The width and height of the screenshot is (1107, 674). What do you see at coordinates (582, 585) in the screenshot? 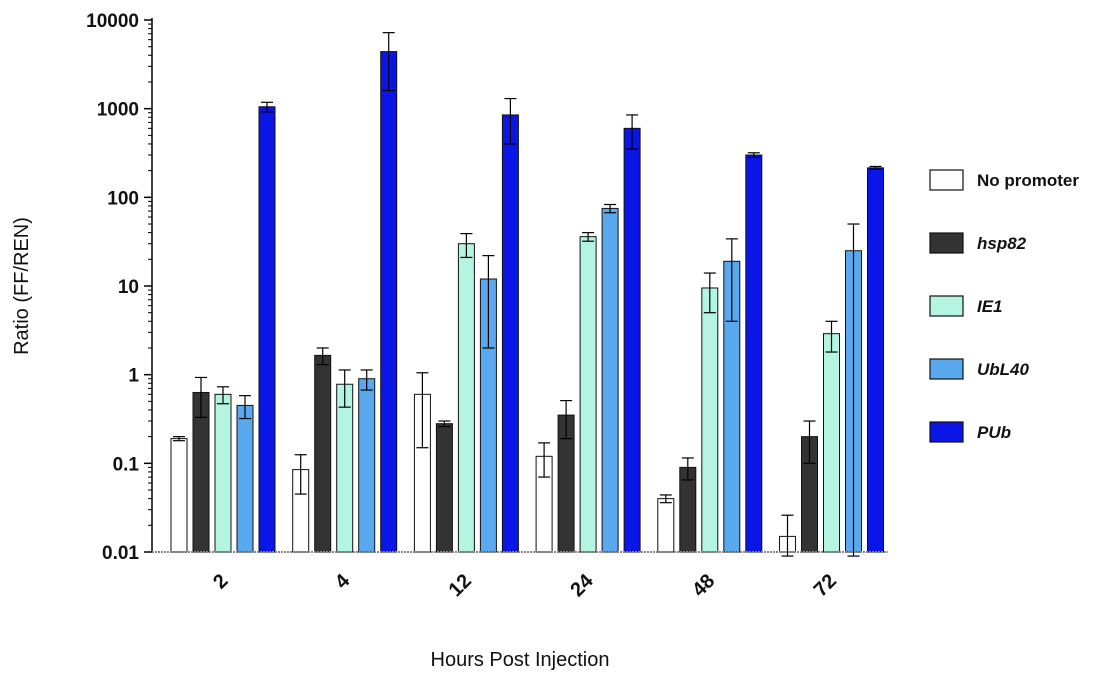
I see `x-tick-label: 24` at bounding box center [582, 585].